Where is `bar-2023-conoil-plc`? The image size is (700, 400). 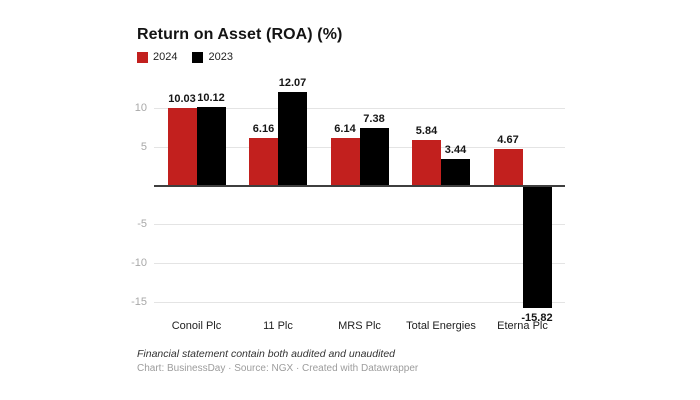
bar-2023-conoil-plc is located at coordinates (211, 146).